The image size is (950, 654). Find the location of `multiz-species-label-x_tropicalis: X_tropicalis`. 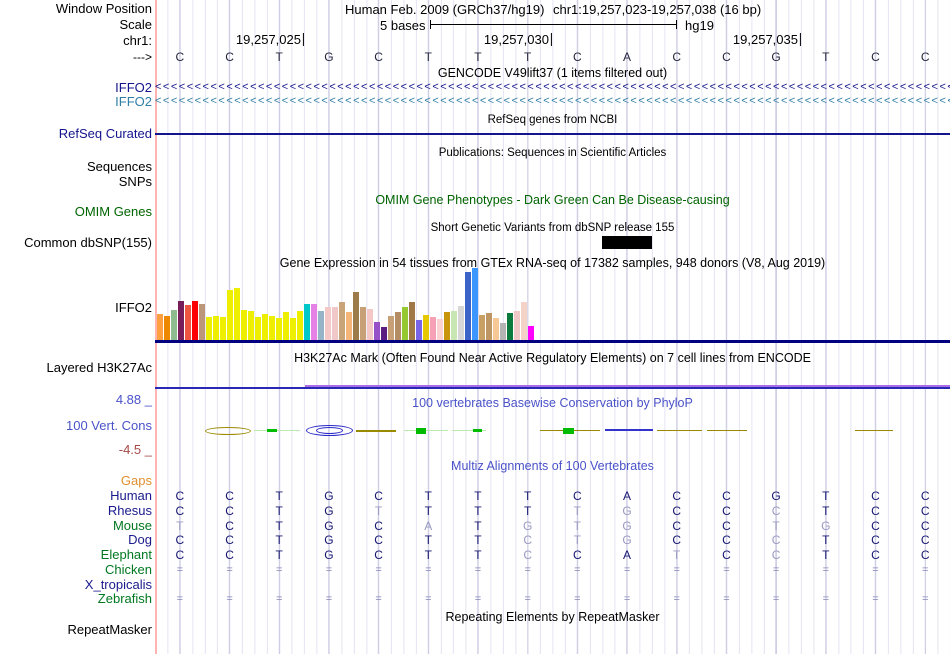

multiz-species-label-x_tropicalis: X_tropicalis is located at coordinates (118, 584).